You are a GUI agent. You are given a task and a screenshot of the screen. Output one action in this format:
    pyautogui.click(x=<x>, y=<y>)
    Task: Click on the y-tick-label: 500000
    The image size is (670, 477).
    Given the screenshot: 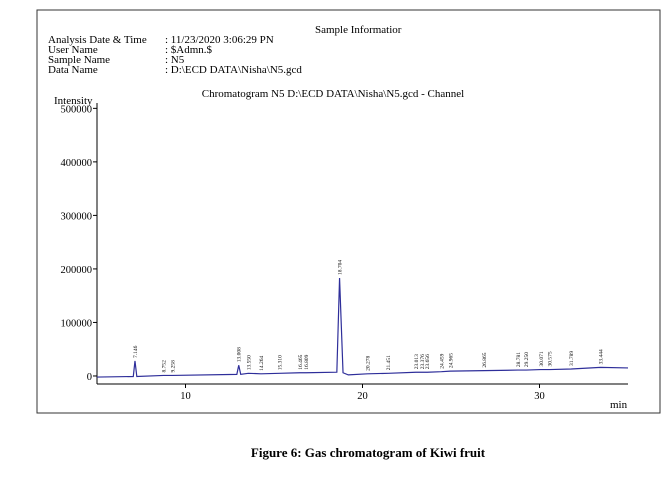 What is the action you would take?
    pyautogui.click(x=77, y=109)
    